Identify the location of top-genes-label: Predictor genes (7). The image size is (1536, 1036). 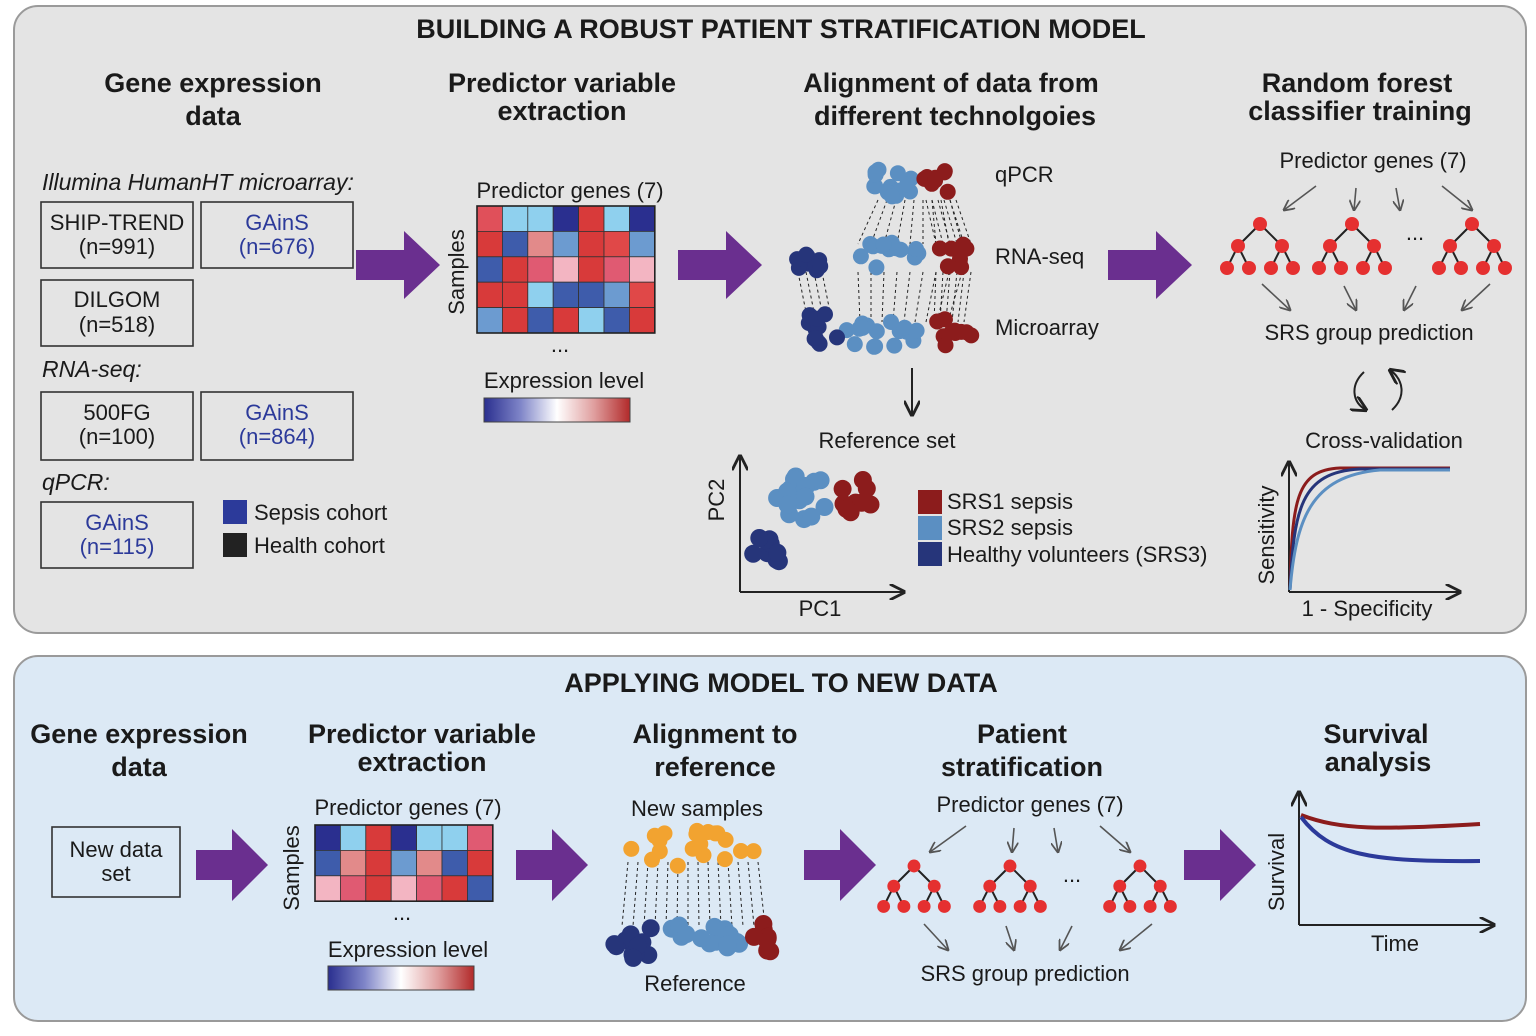
(569, 190).